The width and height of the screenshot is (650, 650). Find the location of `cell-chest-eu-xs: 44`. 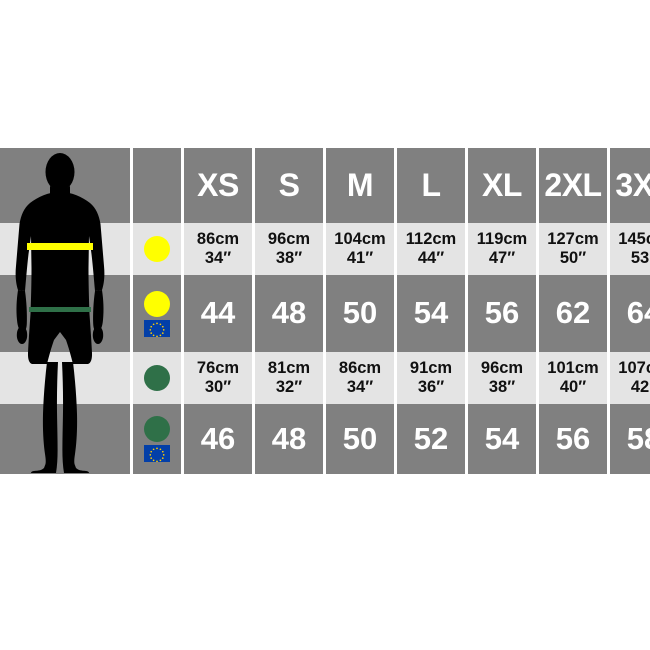

cell-chest-eu-xs: 44 is located at coordinates (218, 313).